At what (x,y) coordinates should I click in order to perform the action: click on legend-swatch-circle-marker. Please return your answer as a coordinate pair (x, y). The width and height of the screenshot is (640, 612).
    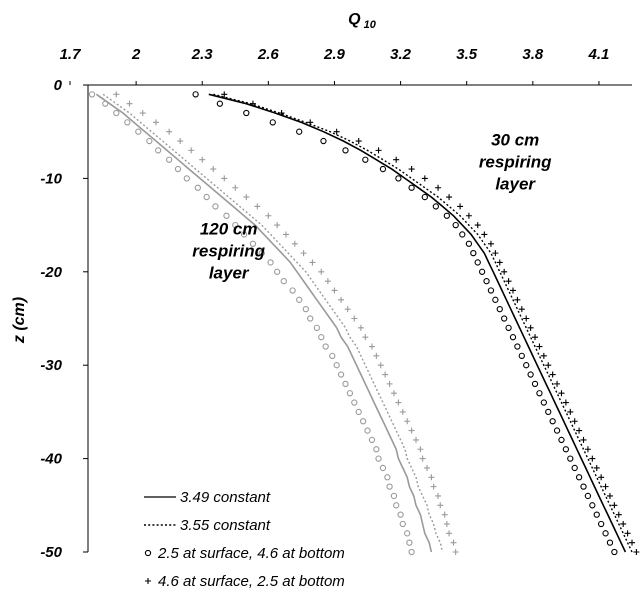
    Looking at the image, I should click on (148, 553).